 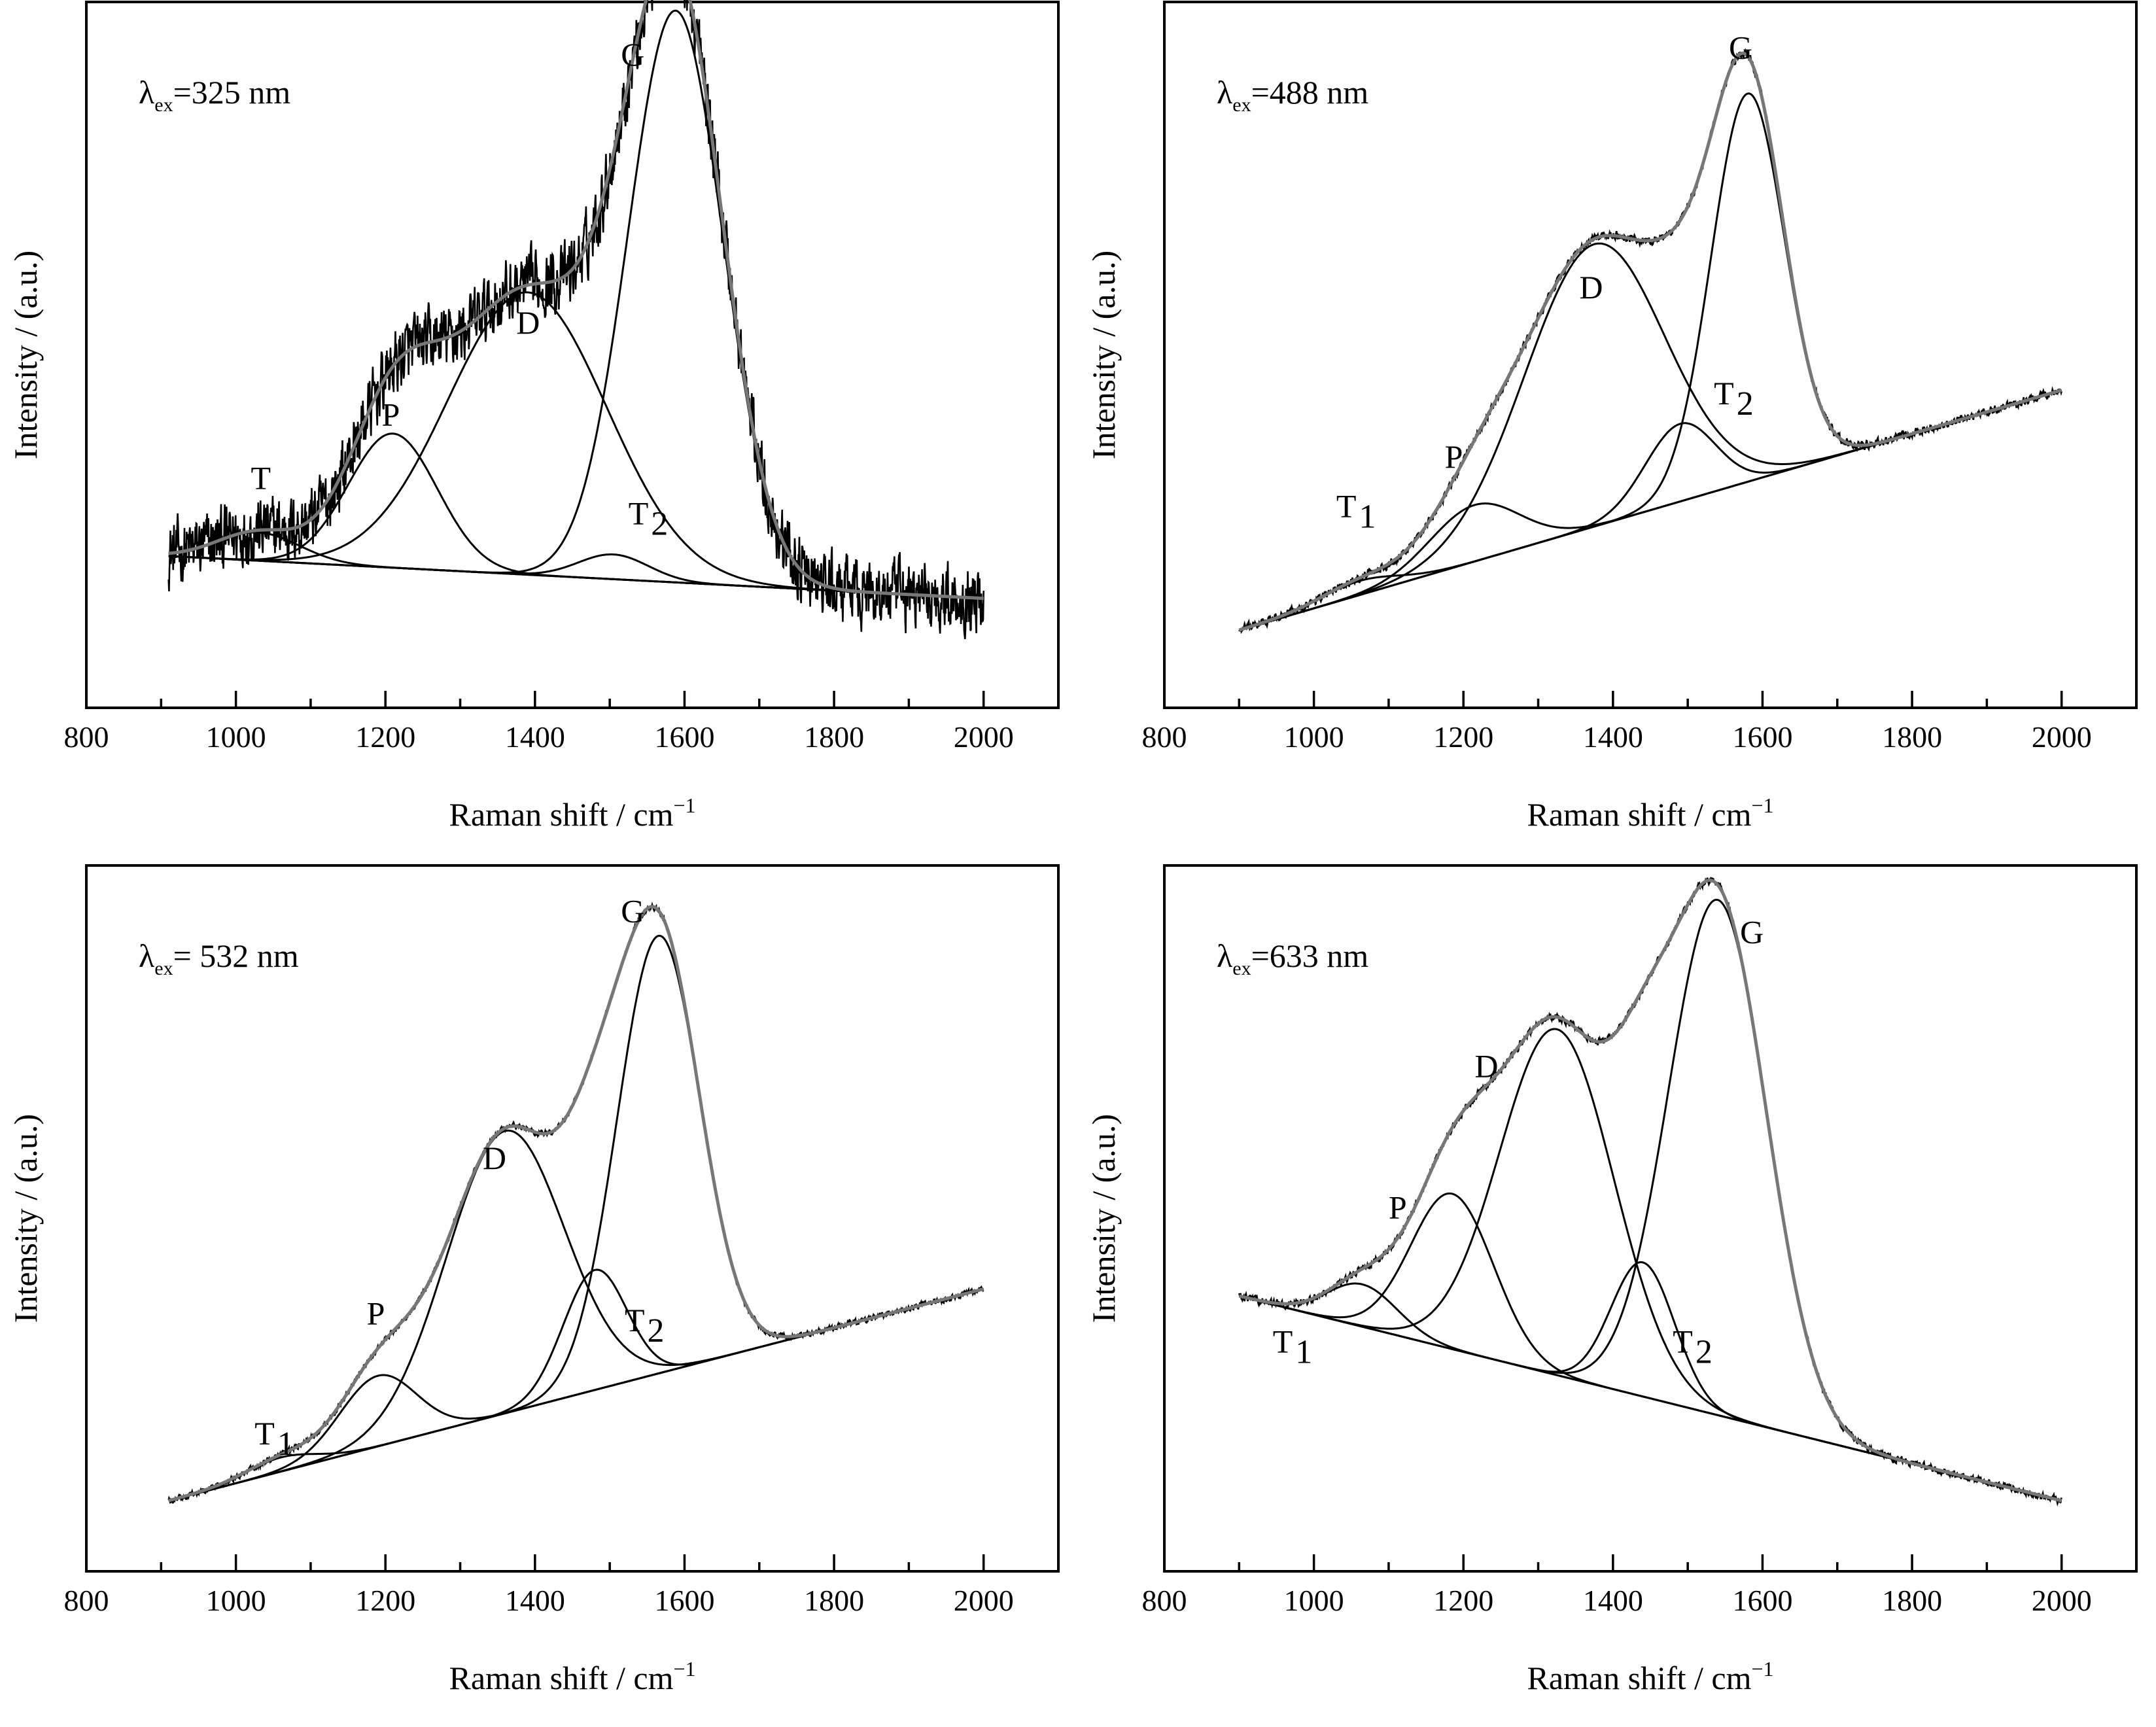 What do you see at coordinates (219, 958) in the screenshot?
I see `excitation-wavelength-label: λex= 532 nm` at bounding box center [219, 958].